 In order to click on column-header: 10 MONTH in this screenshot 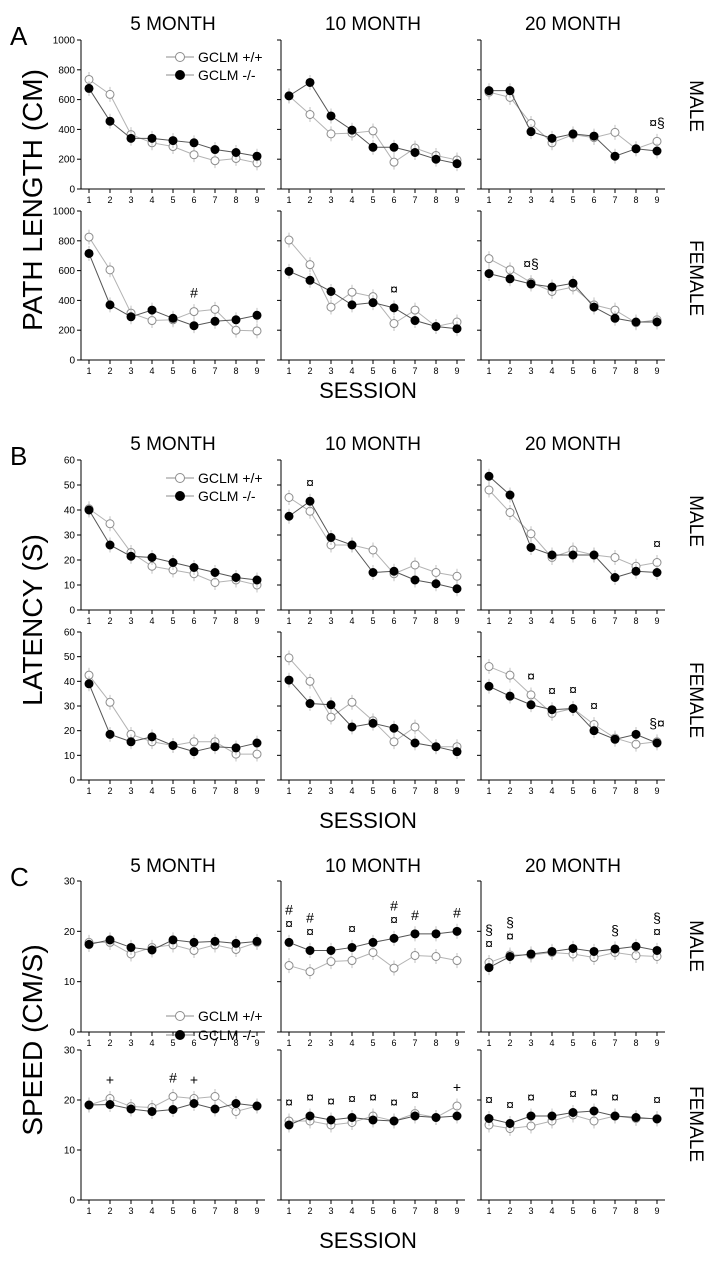, I will do `click(373, 24)`.